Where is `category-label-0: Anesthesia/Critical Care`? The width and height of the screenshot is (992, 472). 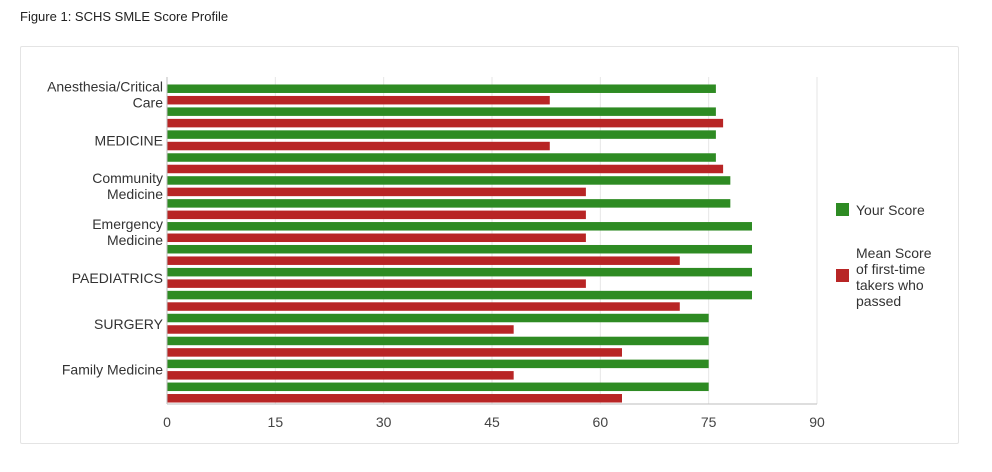
category-label-0: Anesthesia/Critical Care is located at coordinates (105, 95).